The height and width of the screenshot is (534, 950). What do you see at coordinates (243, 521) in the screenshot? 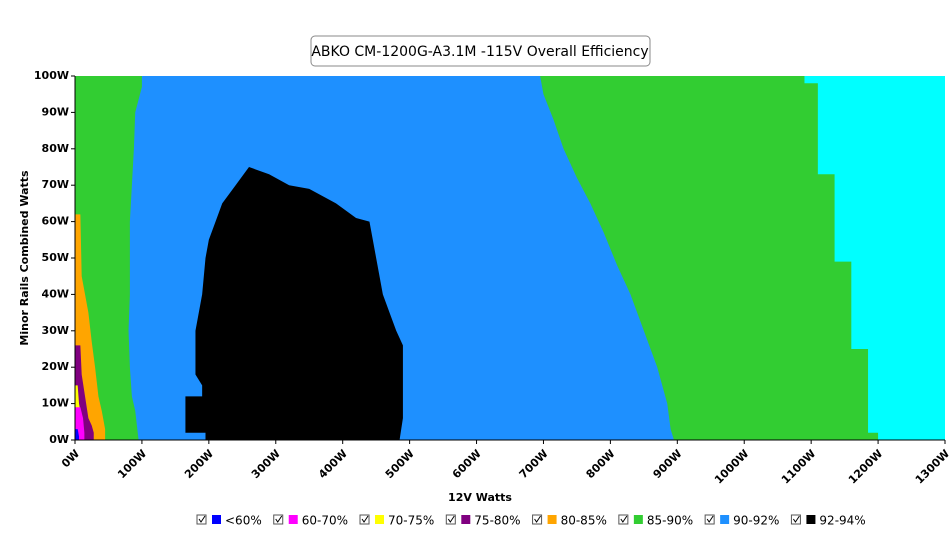
I see `legend-label: <60%` at bounding box center [243, 521].